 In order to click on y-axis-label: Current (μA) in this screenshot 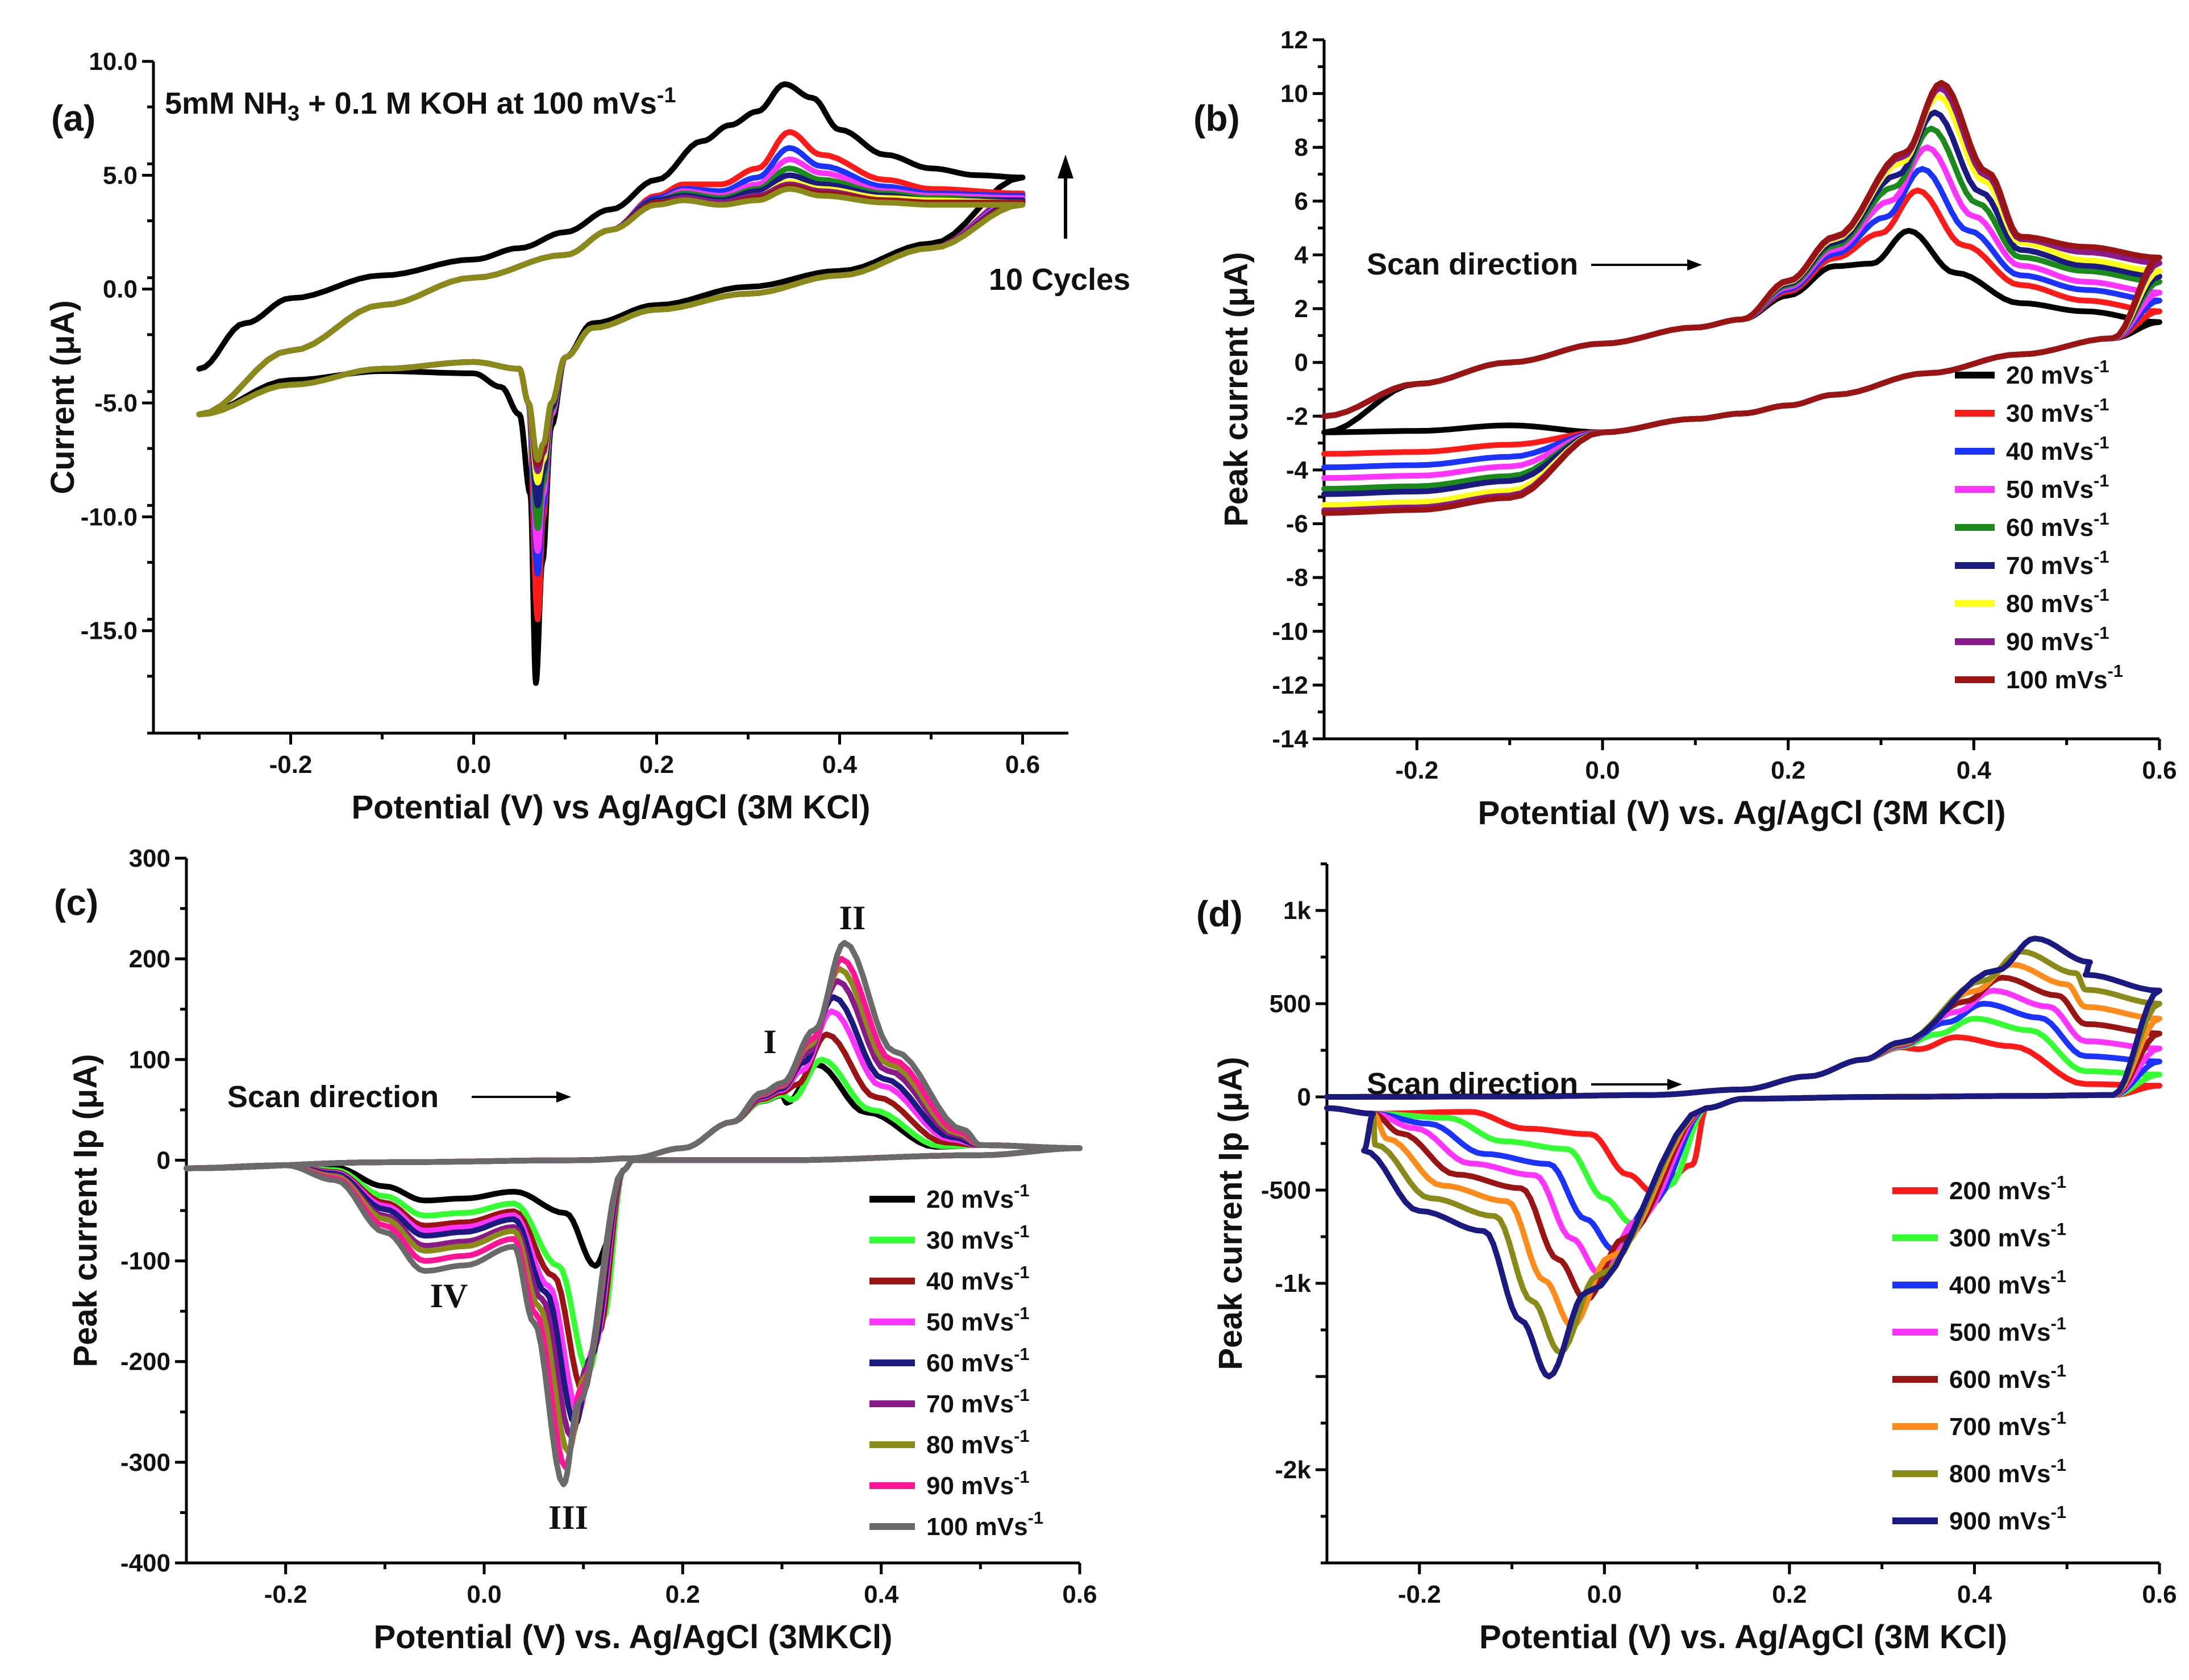, I will do `click(62, 397)`.